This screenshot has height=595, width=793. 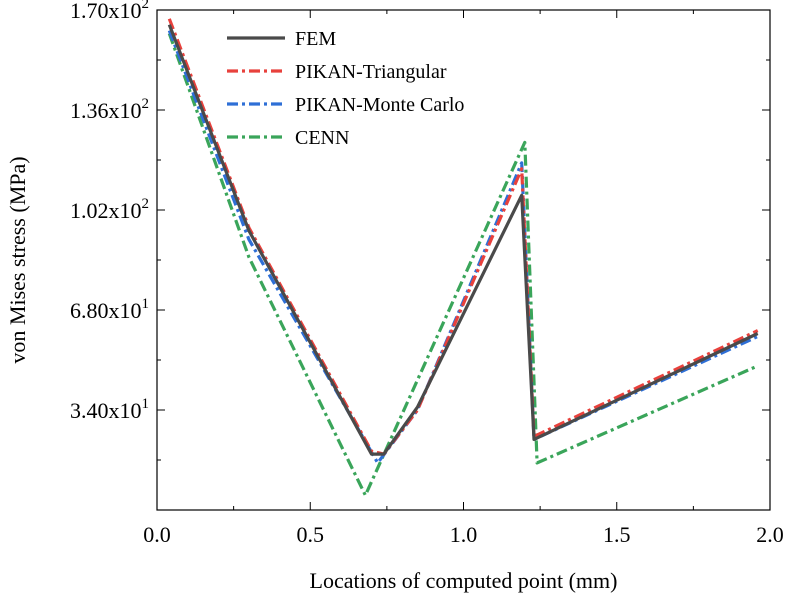 I want to click on y-tick-mantissa: 1.36x10, so click(x=106, y=110).